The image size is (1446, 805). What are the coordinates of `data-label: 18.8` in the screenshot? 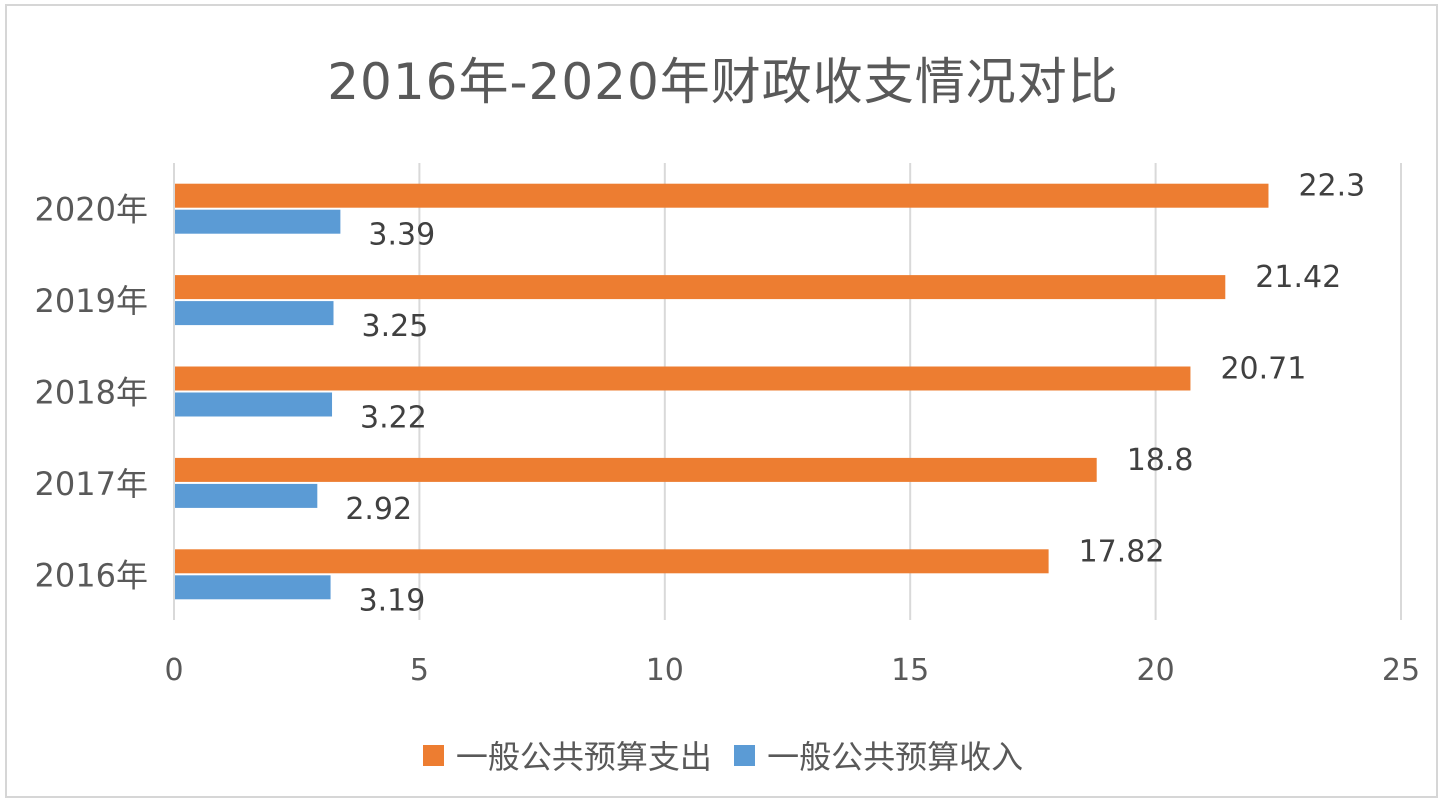 It's located at (1160, 460).